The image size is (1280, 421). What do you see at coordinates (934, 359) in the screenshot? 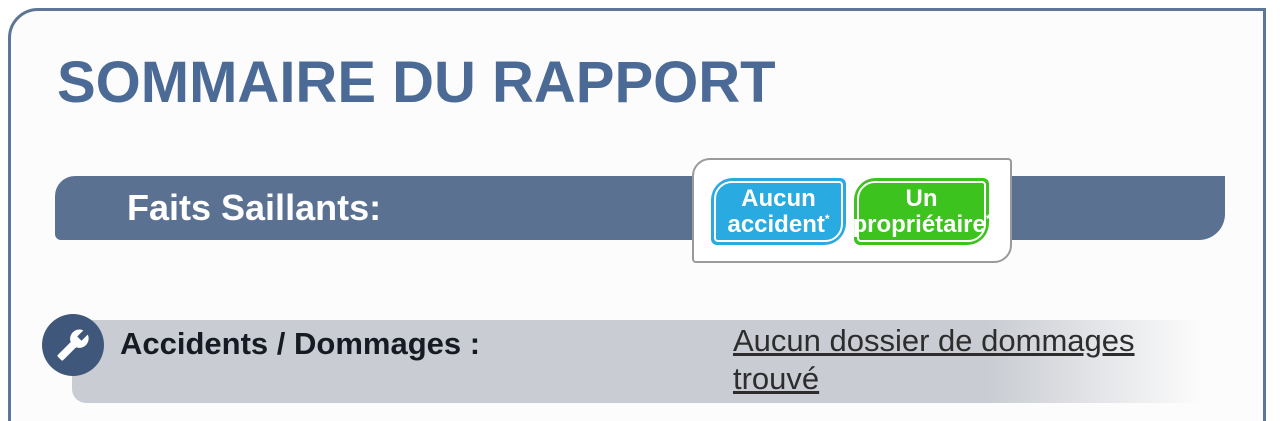
I see `accidents-row-link: Aucun dossier de dommages trouvé` at bounding box center [934, 359].